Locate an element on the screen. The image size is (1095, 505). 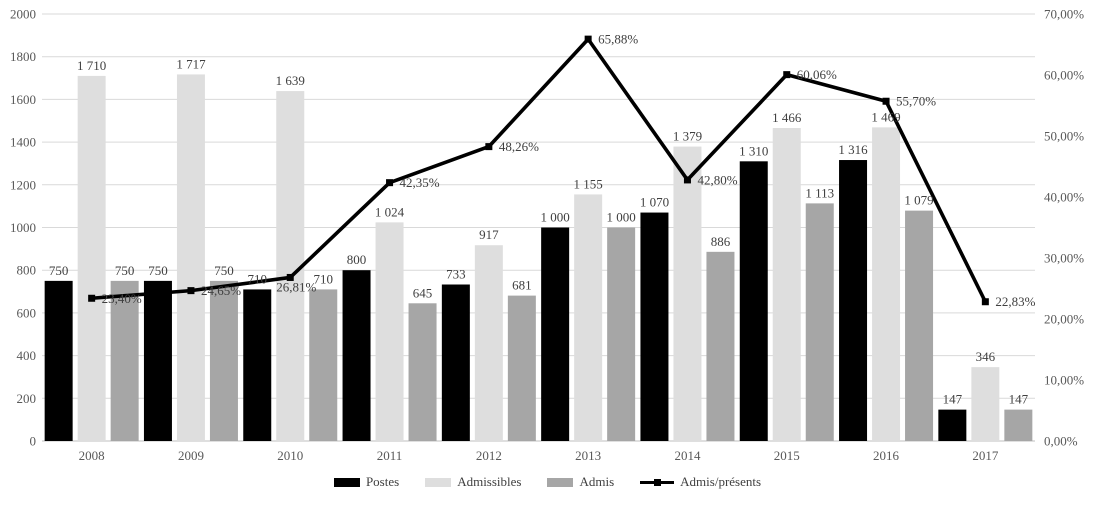
y-axis-left-tick: 400 is located at coordinates (27, 355).